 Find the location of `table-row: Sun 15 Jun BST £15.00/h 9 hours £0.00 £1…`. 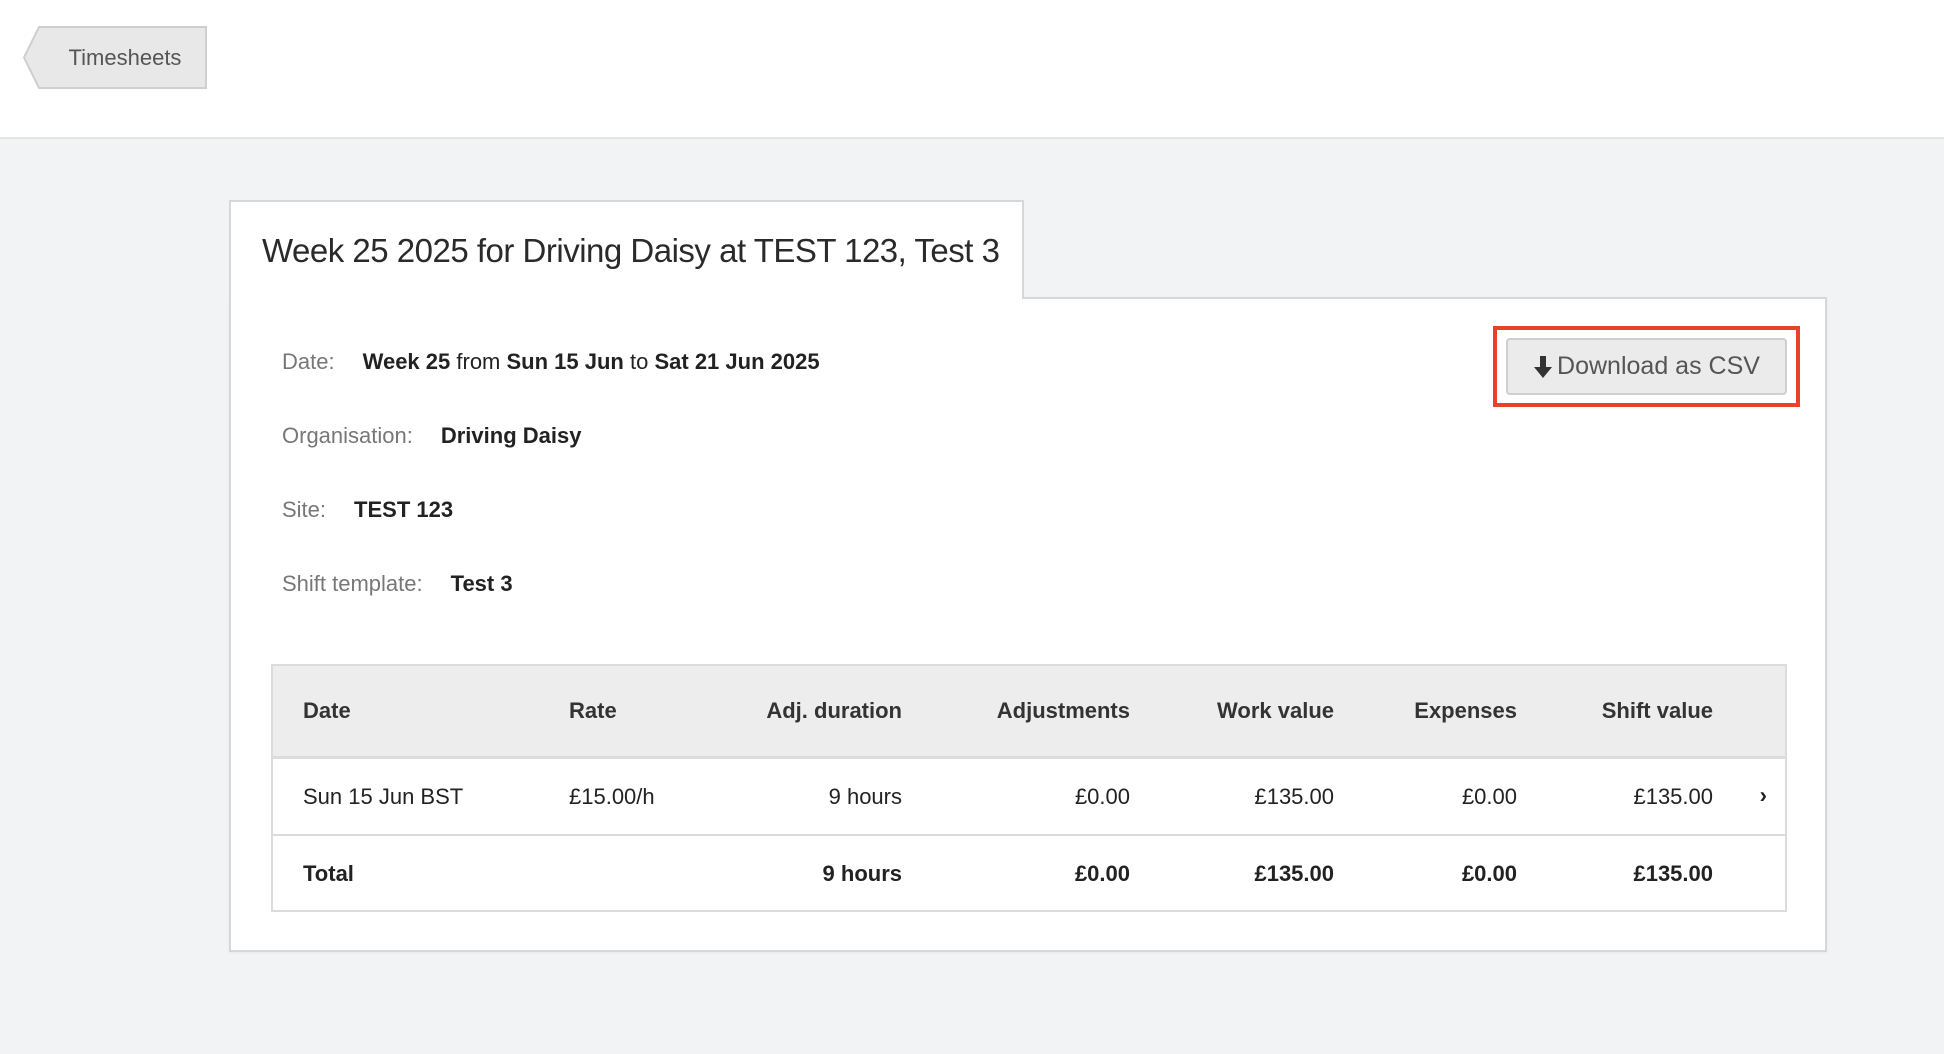

table-row: Sun 15 Jun BST £15.00/h 9 hours £0.00 £1… is located at coordinates (1029, 797).